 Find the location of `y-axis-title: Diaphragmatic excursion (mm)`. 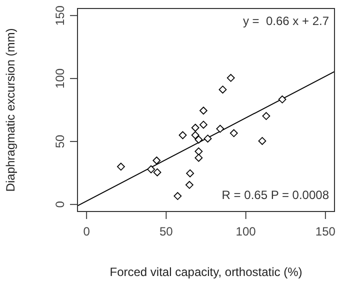

y-axis-title: Diaphragmatic excursion (mm) is located at coordinates (10, 110).